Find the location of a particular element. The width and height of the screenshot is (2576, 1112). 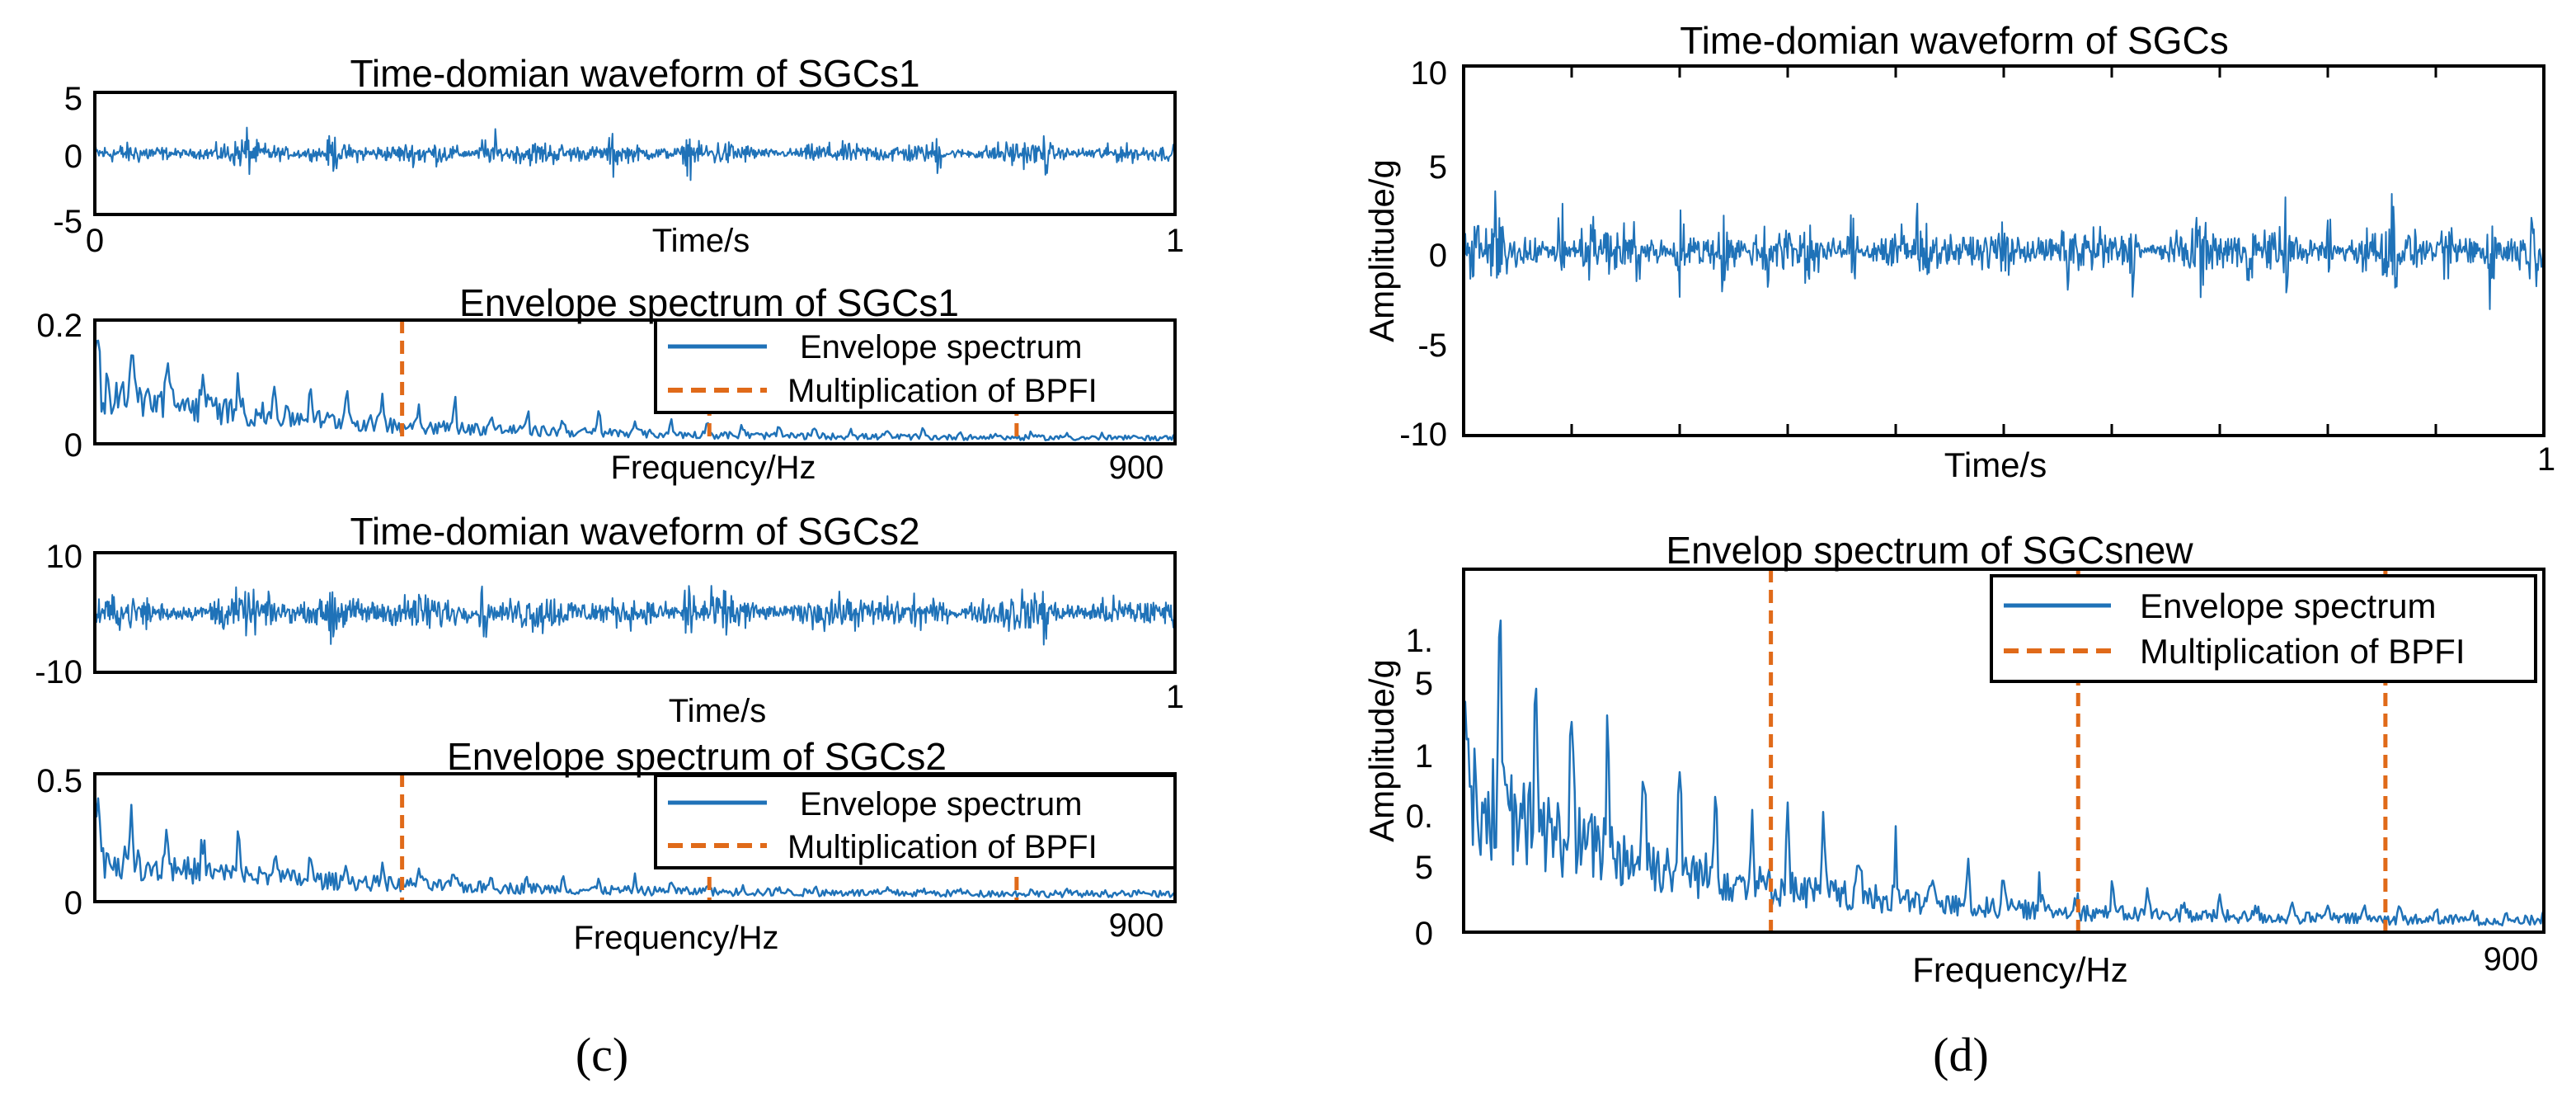

plot-title: Envelope spectrum of SGCs1 is located at coordinates (709, 302).